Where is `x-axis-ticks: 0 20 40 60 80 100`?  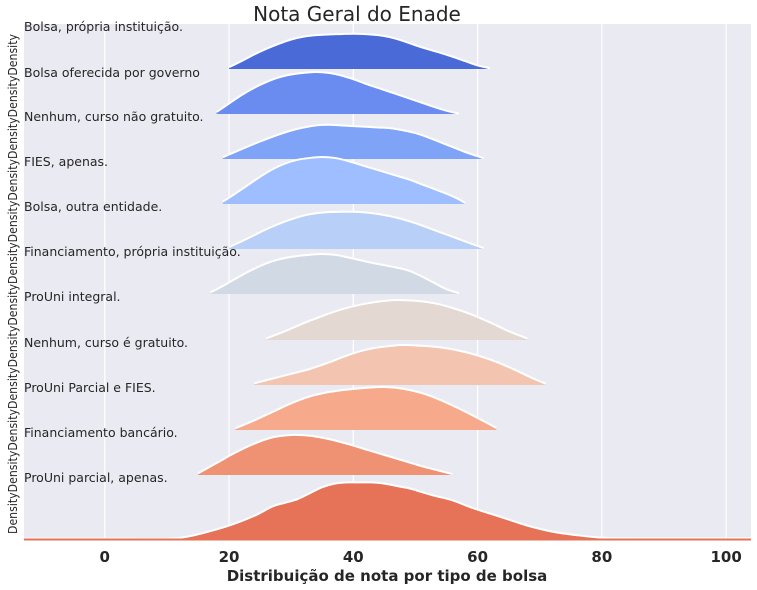
x-axis-ticks: 0 20 40 60 80 100 is located at coordinates (421, 557).